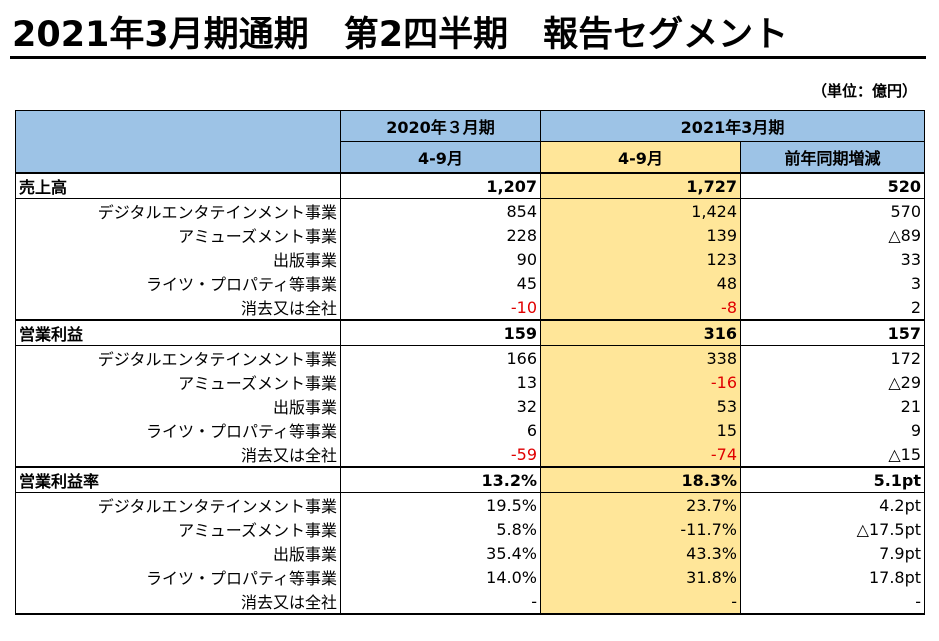 This screenshot has height=641, width=939. Describe the element at coordinates (440, 283) in the screenshot. I see `value-2020: 45` at that location.